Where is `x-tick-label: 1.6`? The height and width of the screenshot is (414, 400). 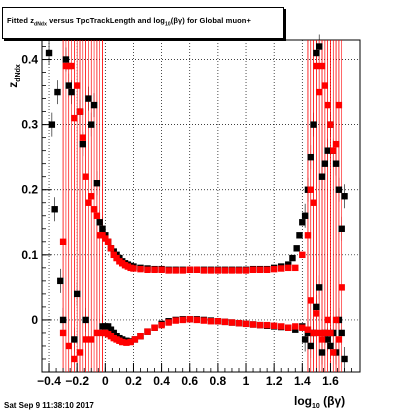
x-tick-label: 1.6 is located at coordinates (330, 381).